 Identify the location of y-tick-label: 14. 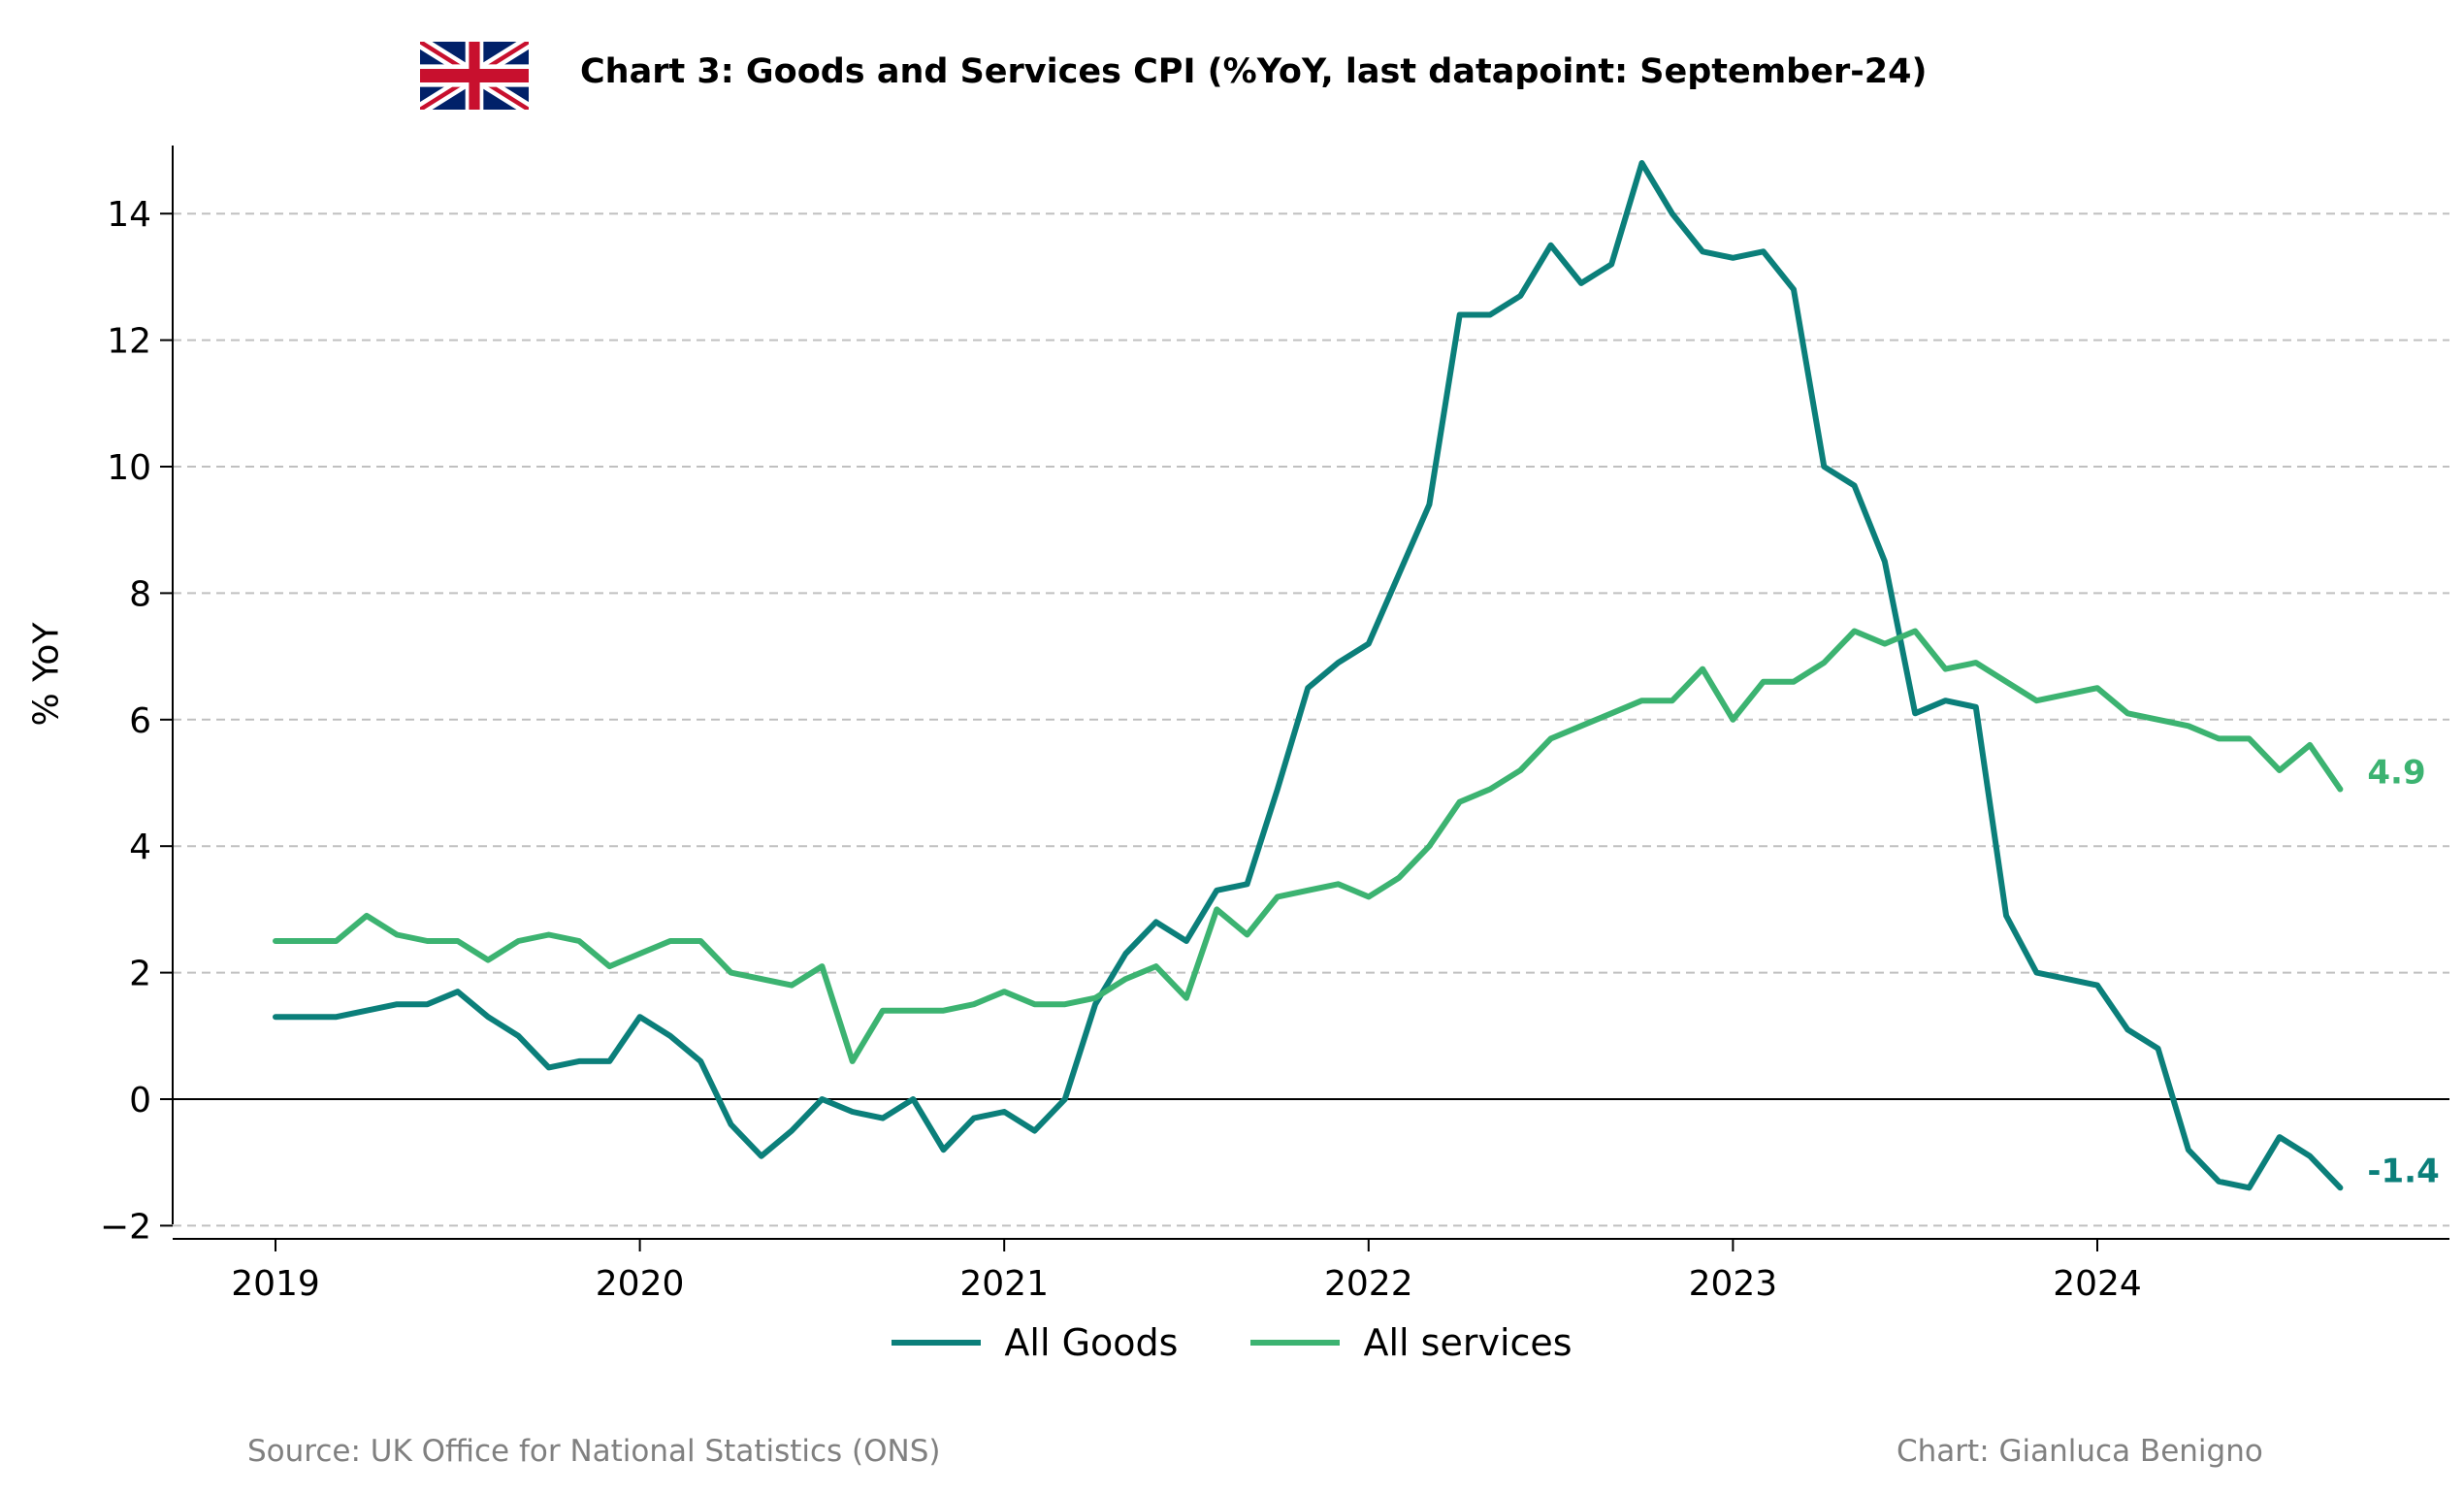
(129, 215).